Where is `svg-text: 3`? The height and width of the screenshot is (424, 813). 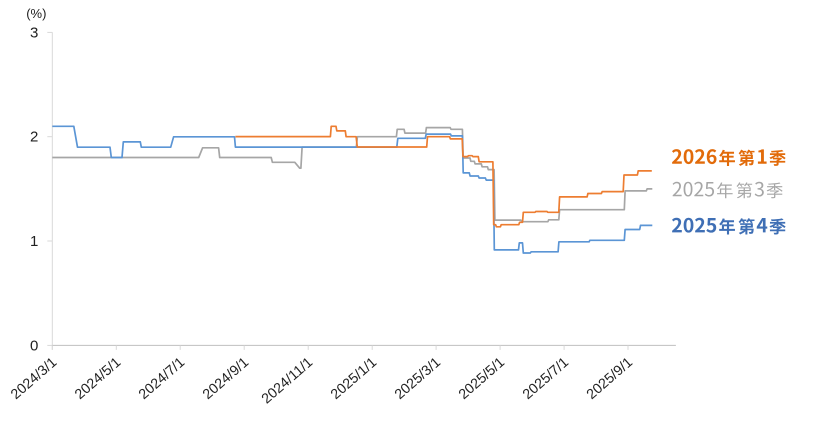 svg-text: 3 is located at coordinates (34, 32).